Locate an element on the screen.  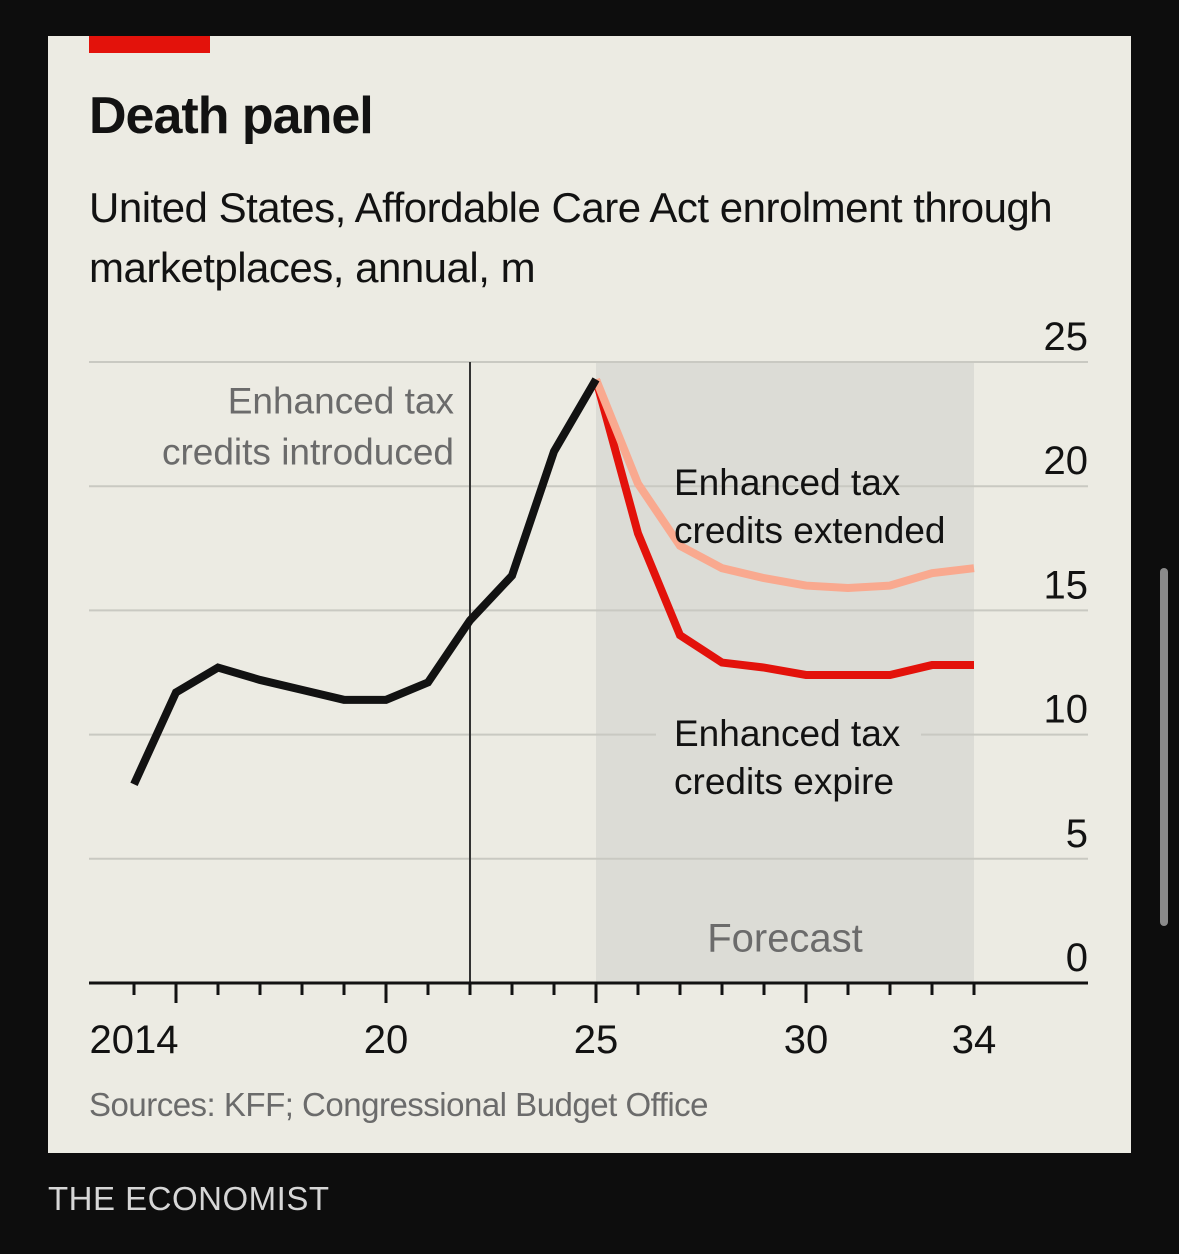
series-label-expire: Enhanced tax is located at coordinates (787, 733).